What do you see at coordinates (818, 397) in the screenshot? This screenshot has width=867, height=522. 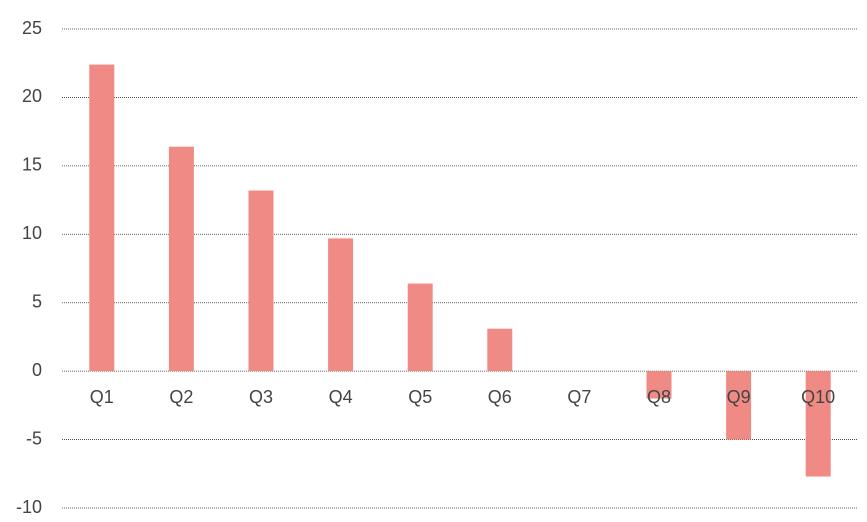 I see `x-tick-label: Q10` at bounding box center [818, 397].